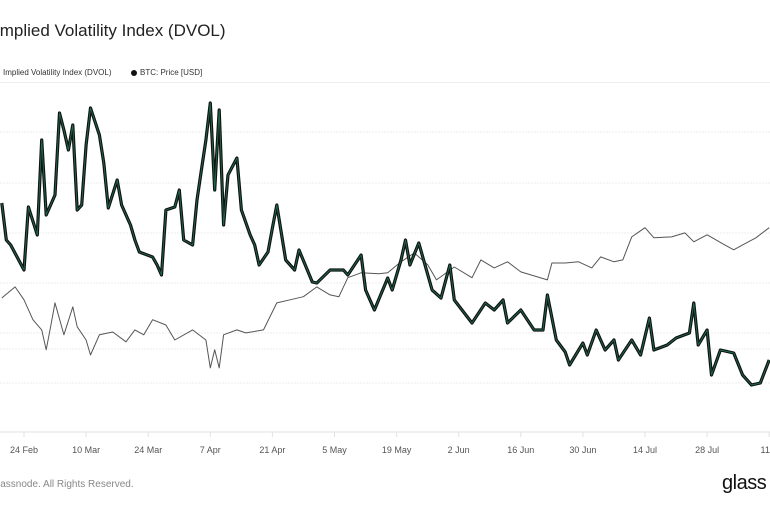  Describe the element at coordinates (86, 450) in the screenshot. I see `x-tick-label: 10 Mar` at that location.